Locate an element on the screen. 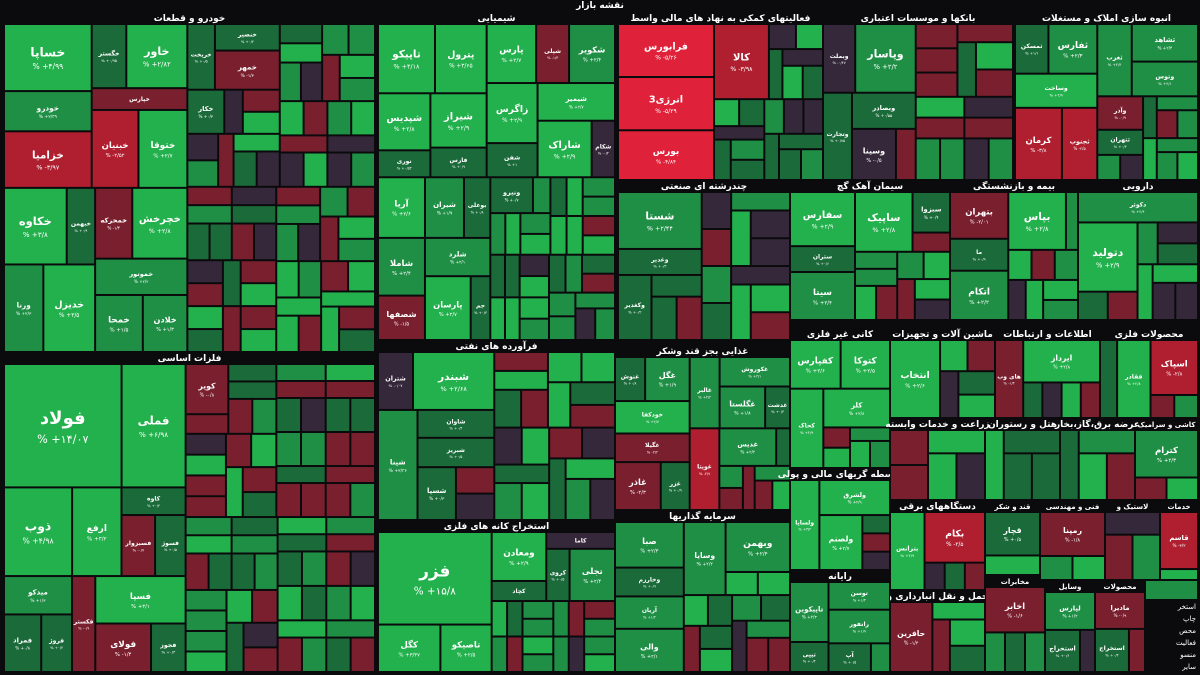 The image size is (1200, 675). treemap-tile: خبنیان % -۲/۵۲ is located at coordinates (115, 148).